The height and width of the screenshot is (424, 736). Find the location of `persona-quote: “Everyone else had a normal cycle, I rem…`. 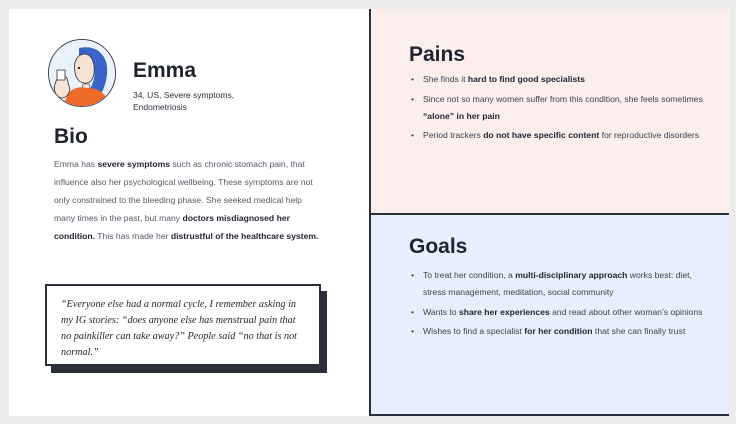

persona-quote: “Everyone else had a normal cycle, I rem… is located at coordinates (183, 325).